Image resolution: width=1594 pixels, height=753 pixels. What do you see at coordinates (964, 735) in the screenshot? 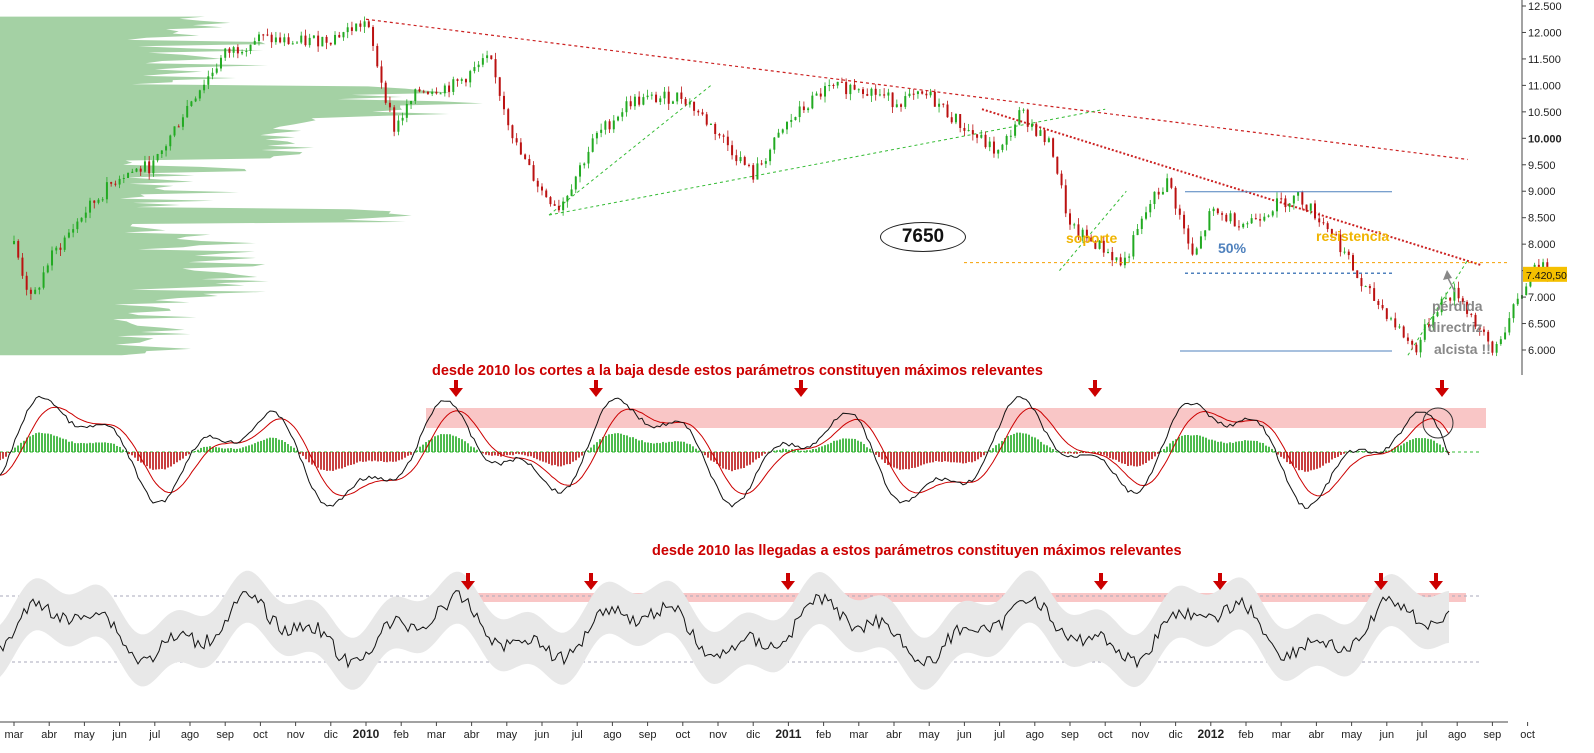
I see `time-tick-label: jun` at bounding box center [964, 735].